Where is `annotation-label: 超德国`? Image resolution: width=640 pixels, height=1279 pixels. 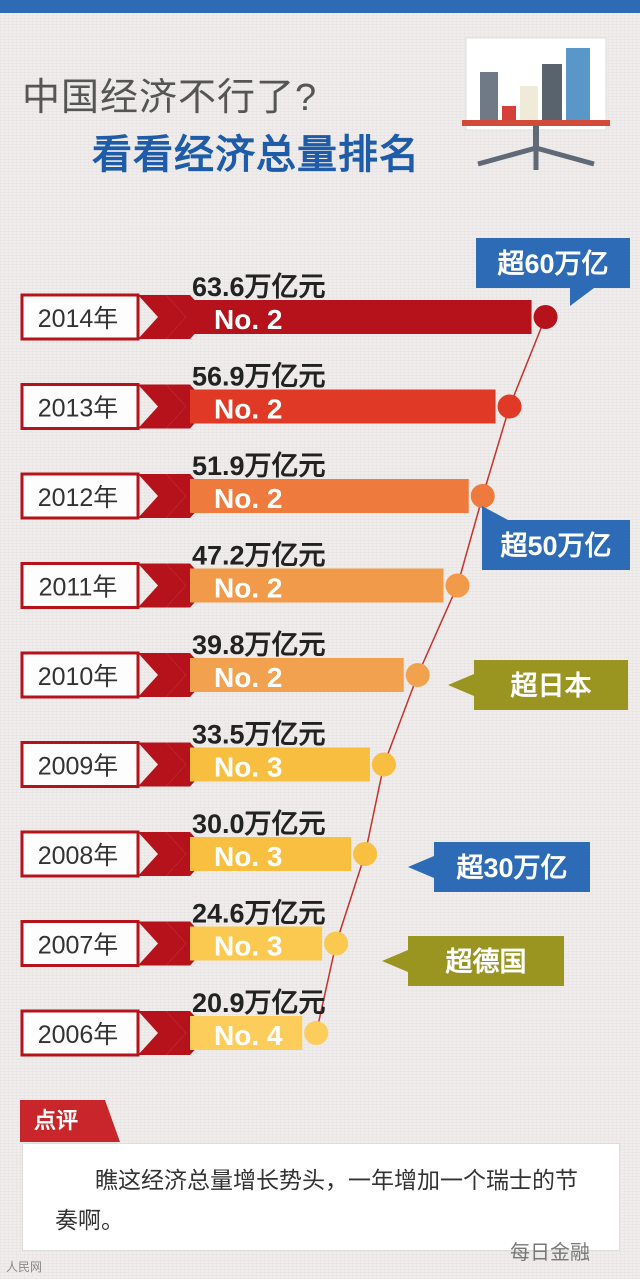
annotation-label: 超德国 is located at coordinates (486, 962).